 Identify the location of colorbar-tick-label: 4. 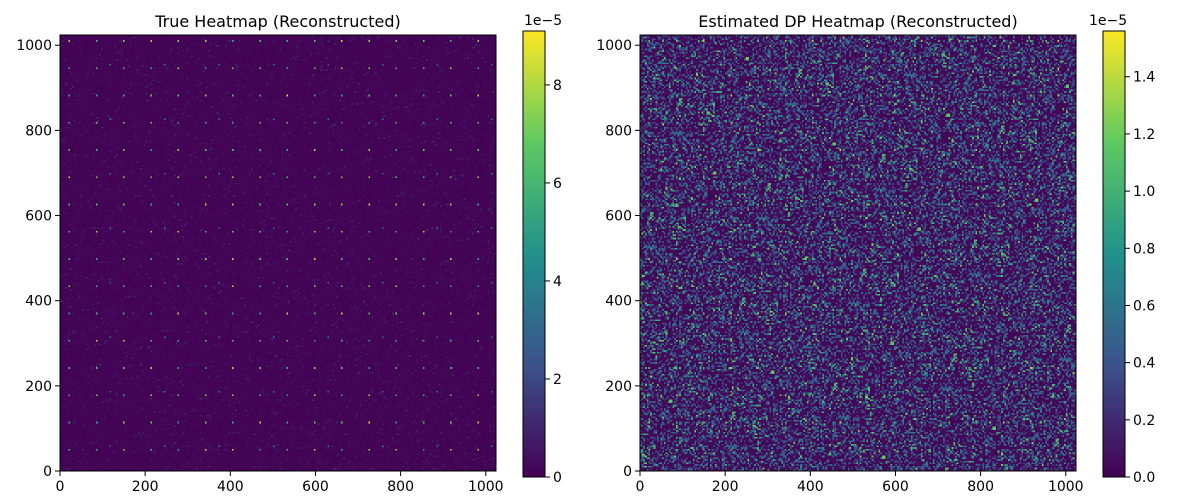
(557, 282).